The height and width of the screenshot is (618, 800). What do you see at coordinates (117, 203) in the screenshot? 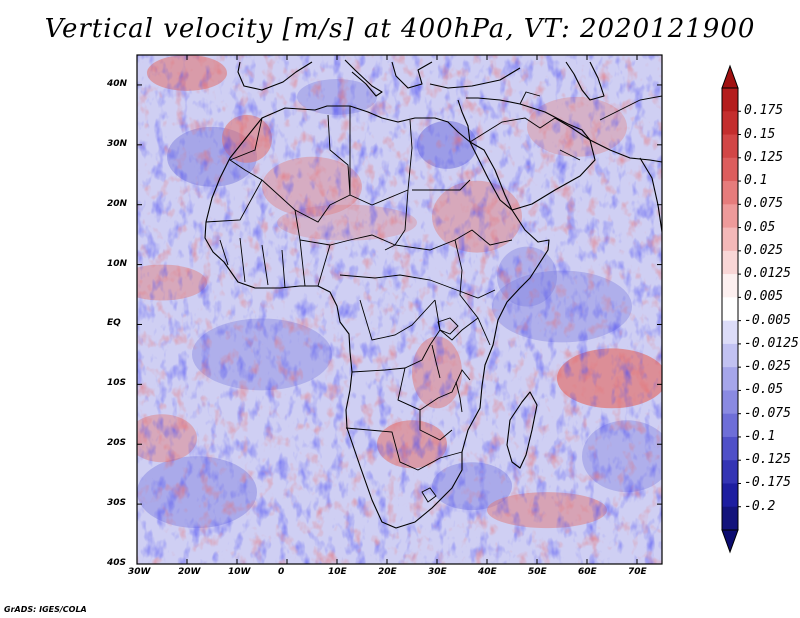
I see `lat-tick-label: 20N` at bounding box center [117, 203].